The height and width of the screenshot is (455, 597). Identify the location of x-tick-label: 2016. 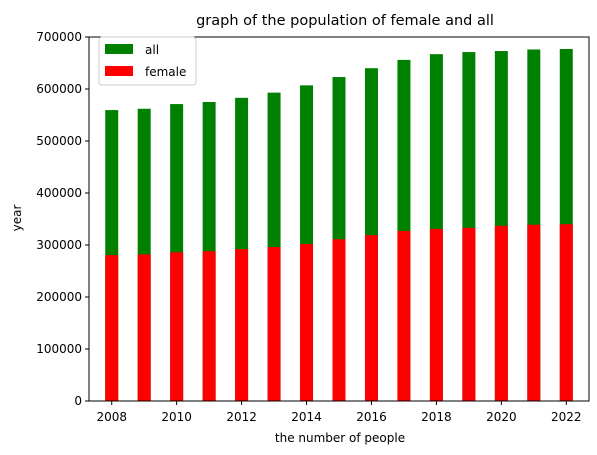
(371, 417).